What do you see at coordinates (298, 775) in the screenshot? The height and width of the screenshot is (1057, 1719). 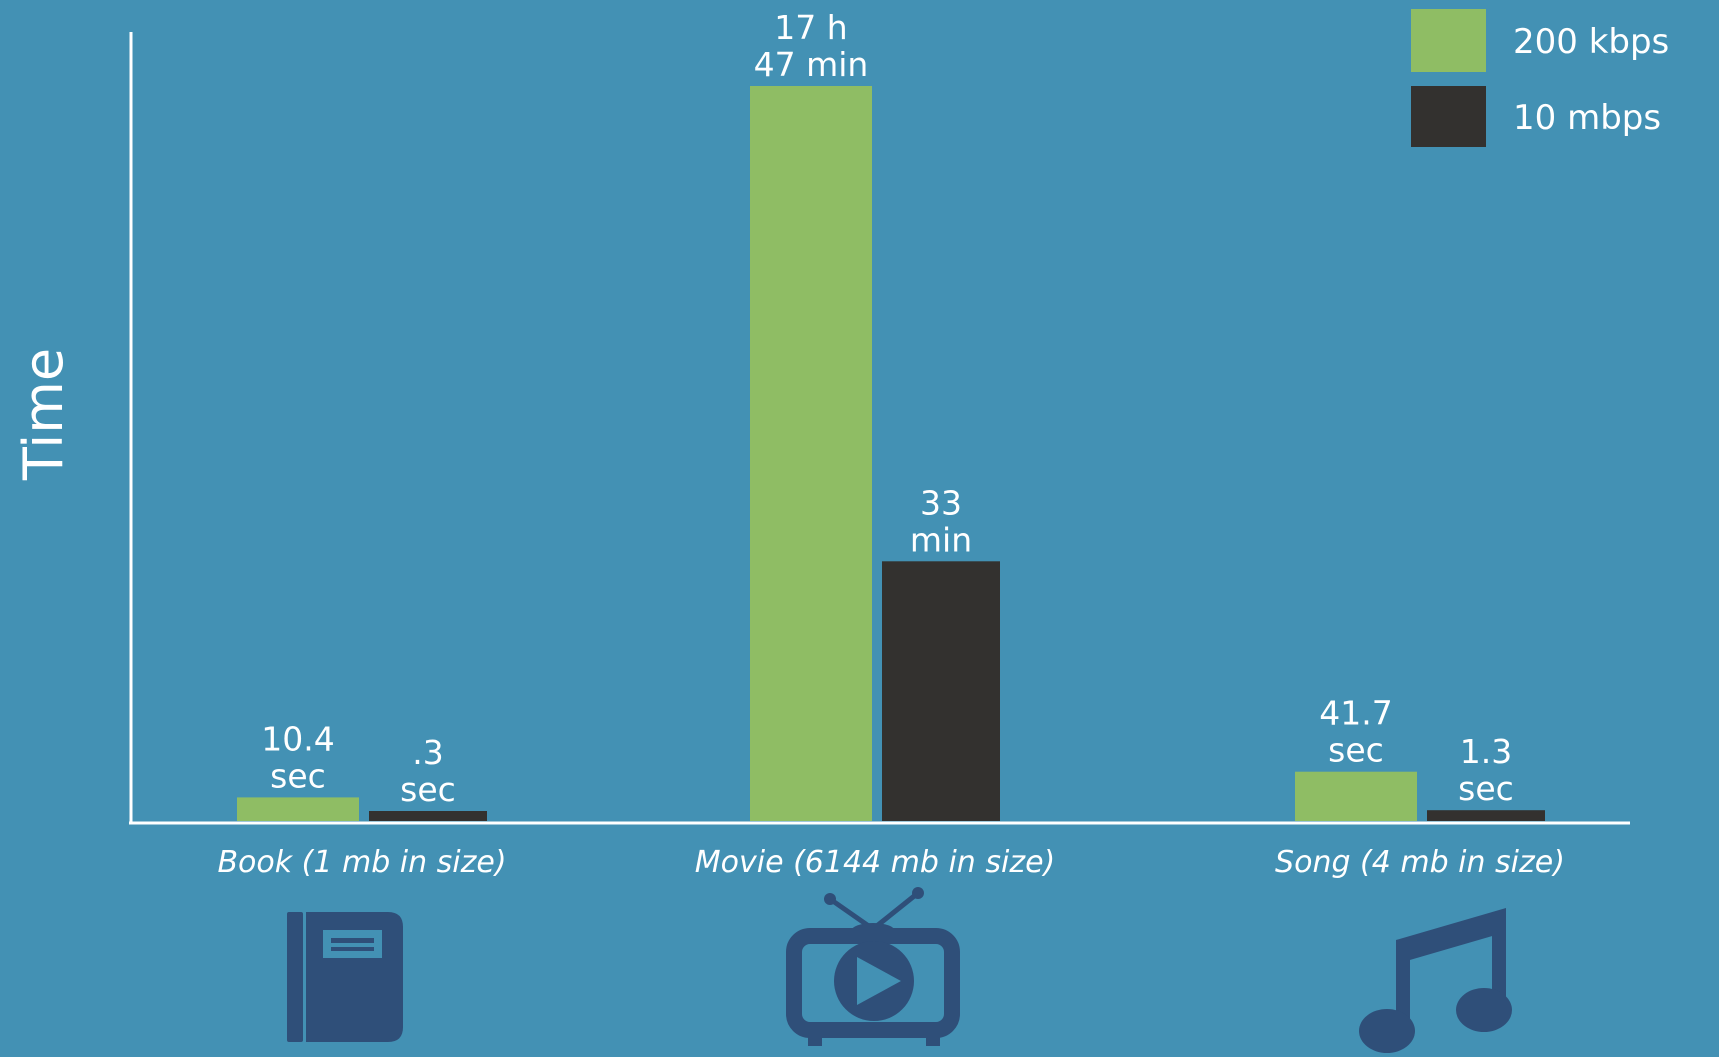 I see `data-label-200kbps-0-line1: sec` at bounding box center [298, 775].